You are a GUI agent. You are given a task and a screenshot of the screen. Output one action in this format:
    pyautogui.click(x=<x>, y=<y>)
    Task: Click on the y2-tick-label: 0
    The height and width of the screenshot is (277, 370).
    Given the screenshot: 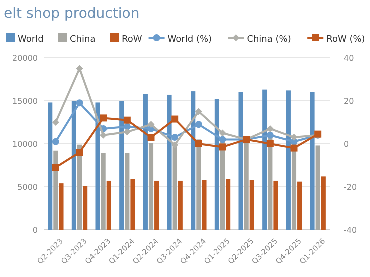 What is the action you would take?
    pyautogui.click(x=347, y=144)
    